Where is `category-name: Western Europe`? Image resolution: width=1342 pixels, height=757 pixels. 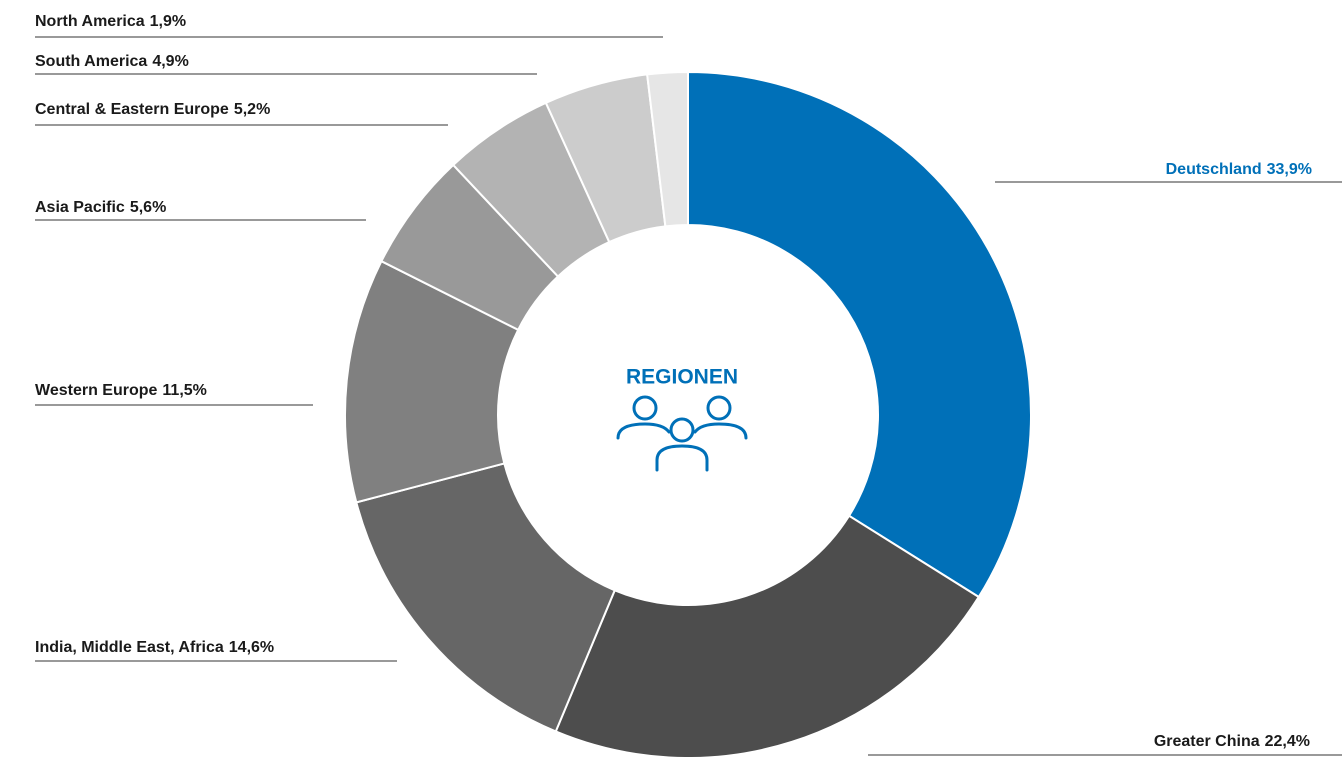 category-name: Western Europe is located at coordinates (96, 390).